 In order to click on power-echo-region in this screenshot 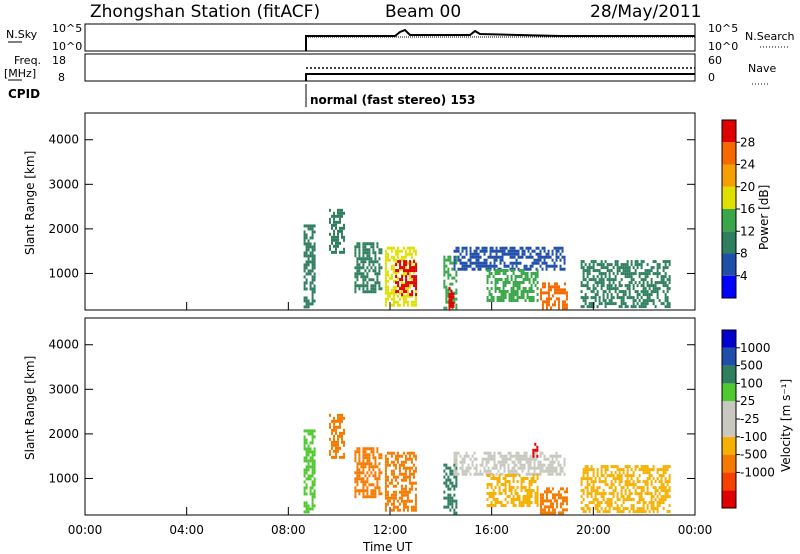, I will do `click(451, 298)`.